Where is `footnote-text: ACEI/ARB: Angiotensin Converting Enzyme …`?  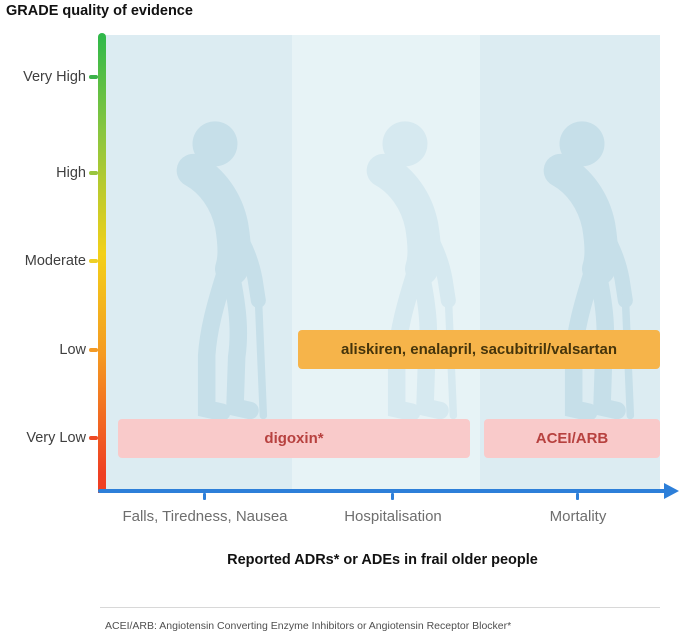
footnote-text: ACEI/ARB: Angiotensin Converting Enzyme … is located at coordinates (308, 626).